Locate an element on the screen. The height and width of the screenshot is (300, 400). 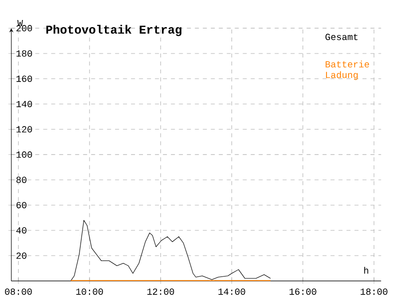
text: Gesamt is located at coordinates (342, 37).